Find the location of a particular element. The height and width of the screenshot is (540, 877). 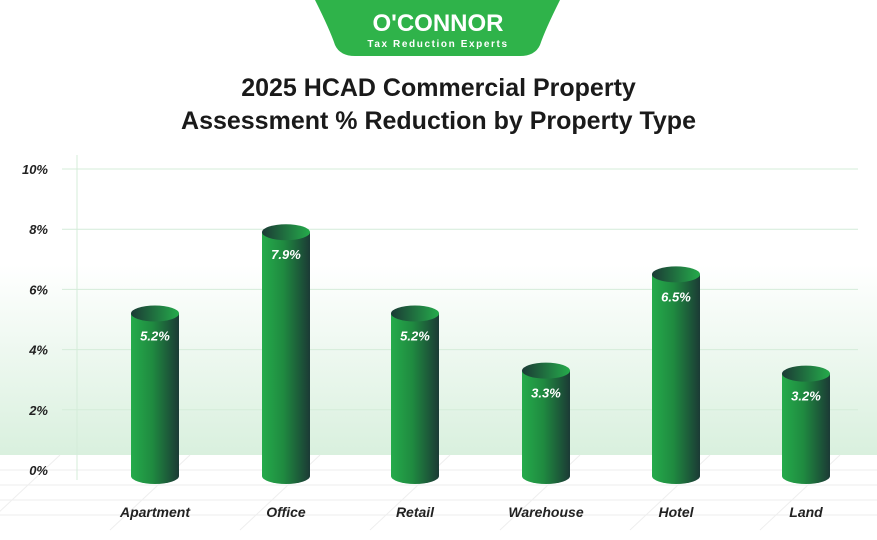

y-tick-label: 8% is located at coordinates (38, 229).